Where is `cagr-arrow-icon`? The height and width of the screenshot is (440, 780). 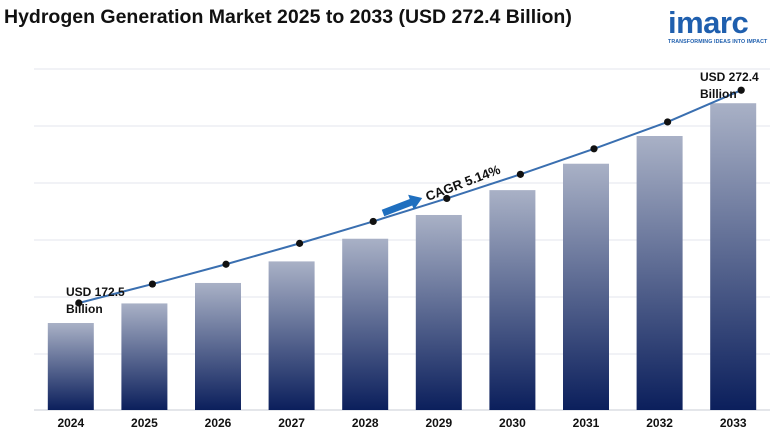 cagr-arrow-icon is located at coordinates (402, 205).